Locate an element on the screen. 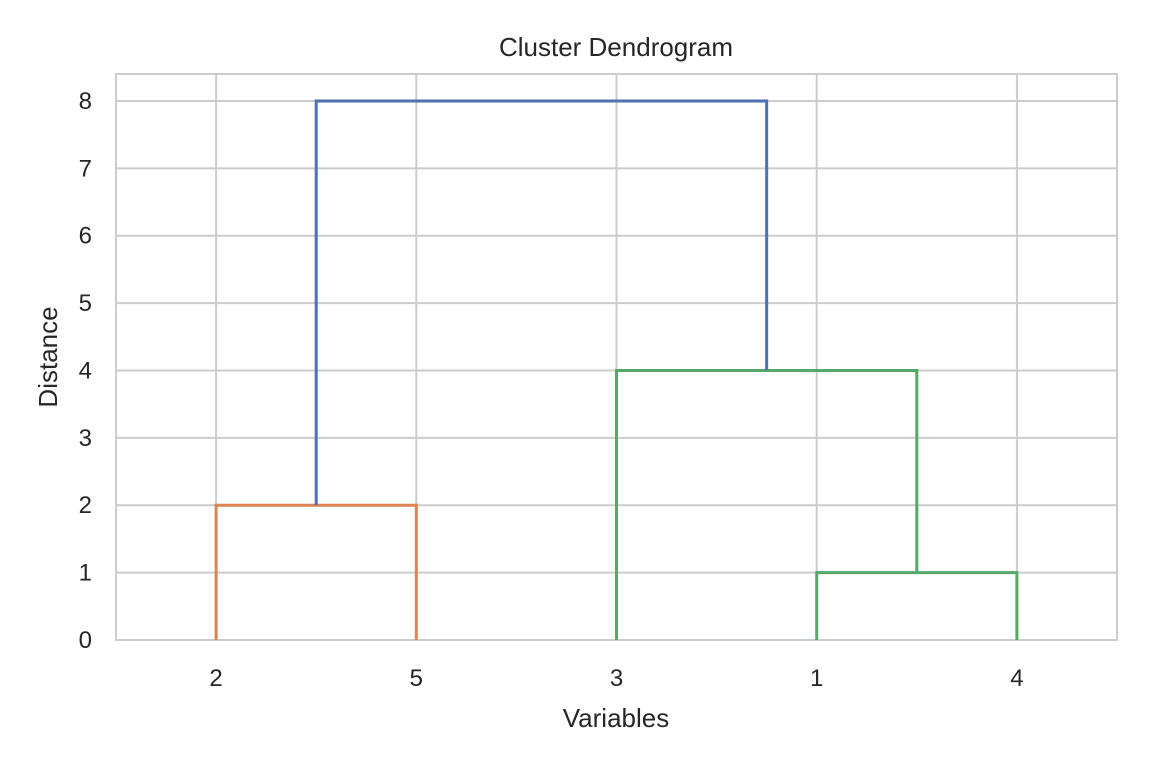  x-tick-label: 1 is located at coordinates (816, 678).